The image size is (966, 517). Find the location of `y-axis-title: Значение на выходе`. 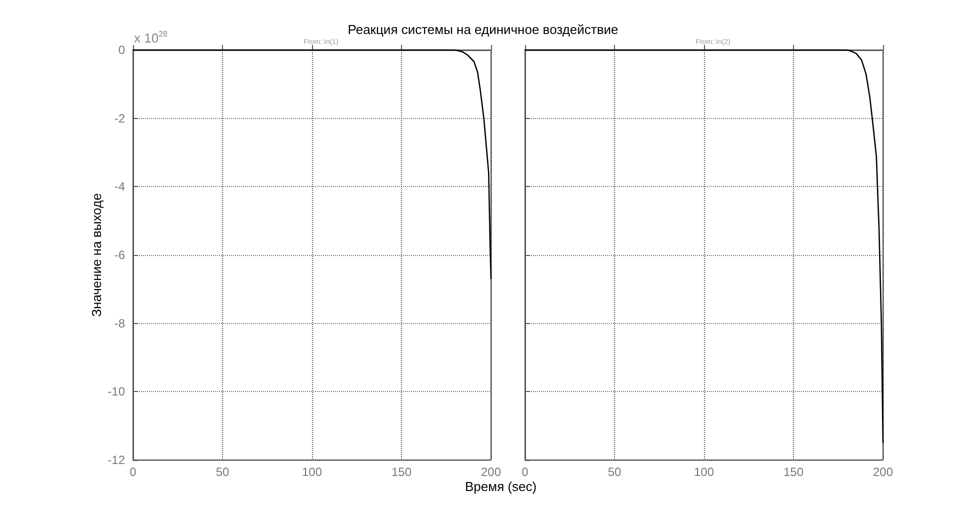

y-axis-title: Значение на выходе is located at coordinates (96, 255).